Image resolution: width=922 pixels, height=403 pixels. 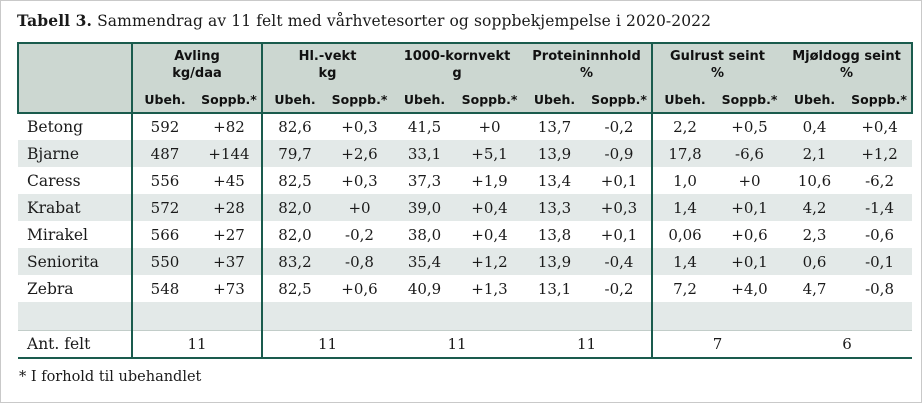 I want to click on table-cell: 1,4, so click(x=684, y=261).